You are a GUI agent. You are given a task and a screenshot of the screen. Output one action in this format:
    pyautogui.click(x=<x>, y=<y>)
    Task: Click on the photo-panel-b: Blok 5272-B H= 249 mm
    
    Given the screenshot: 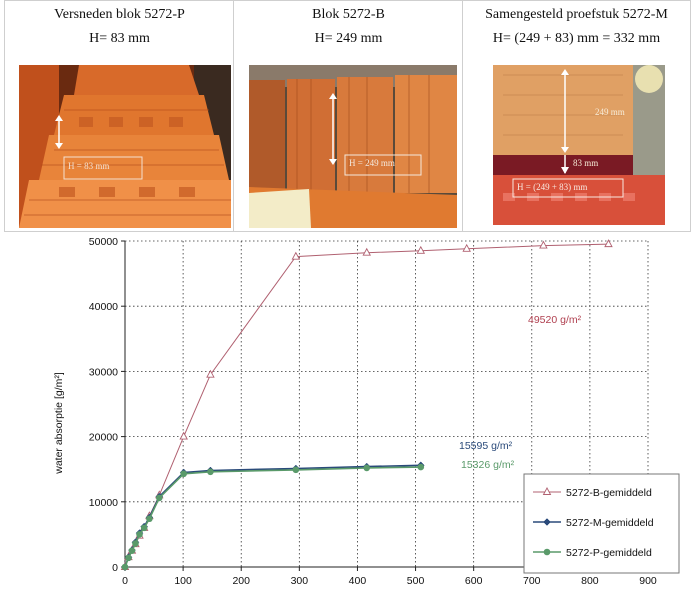 What is the action you would take?
    pyautogui.click(x=348, y=116)
    